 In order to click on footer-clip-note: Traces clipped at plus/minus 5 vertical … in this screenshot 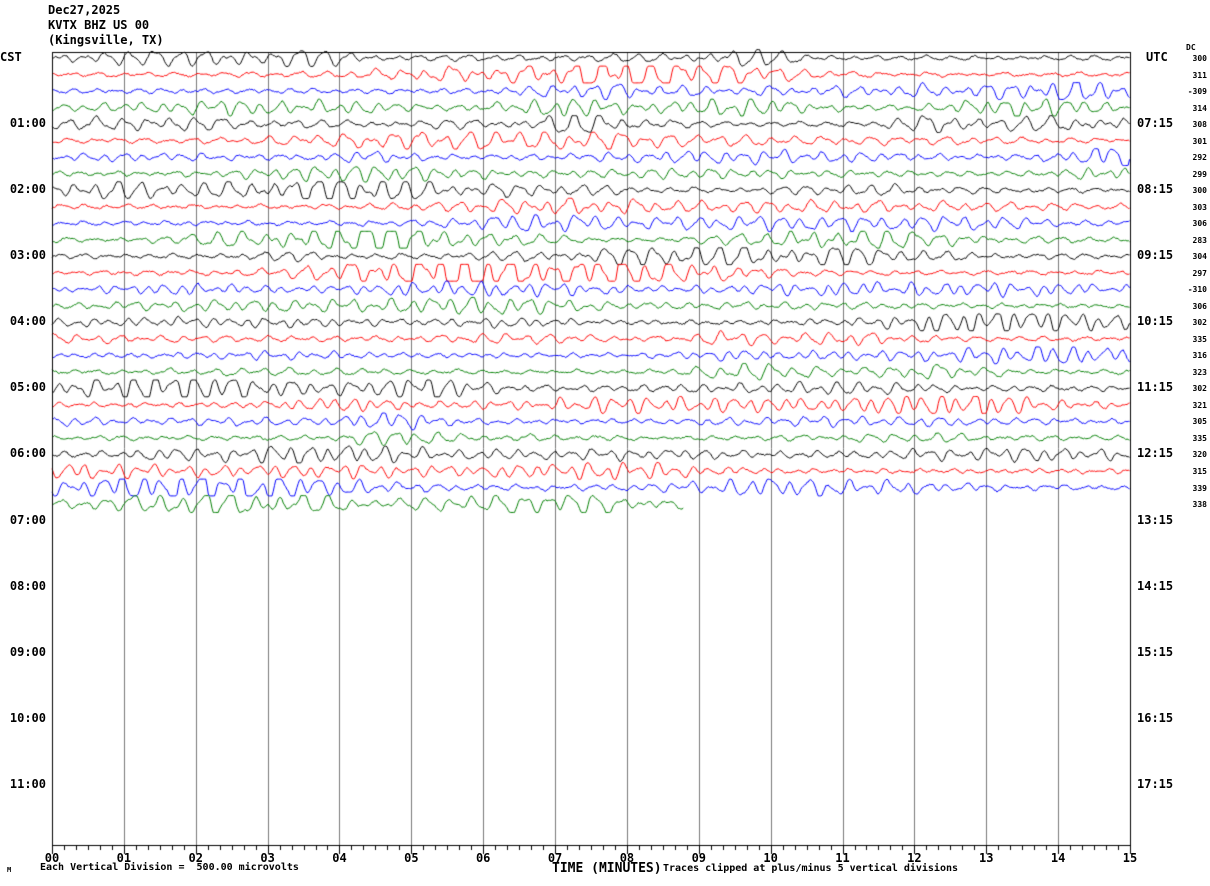, I will do `click(811, 868)`.